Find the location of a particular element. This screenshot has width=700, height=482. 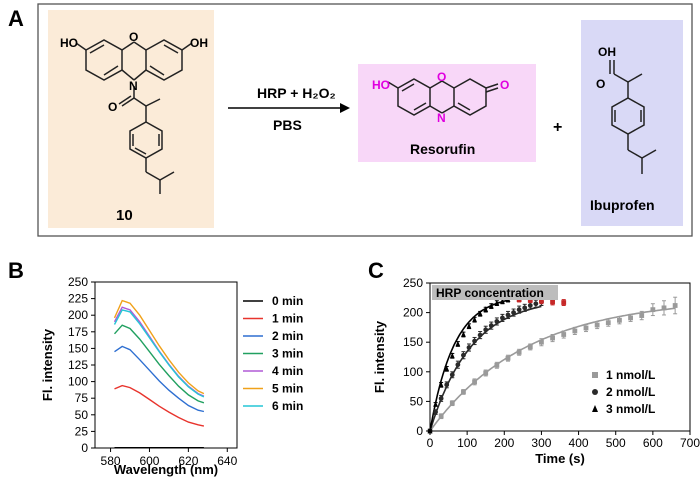

chart-b-legend-label: 0 min is located at coordinates (287, 301).